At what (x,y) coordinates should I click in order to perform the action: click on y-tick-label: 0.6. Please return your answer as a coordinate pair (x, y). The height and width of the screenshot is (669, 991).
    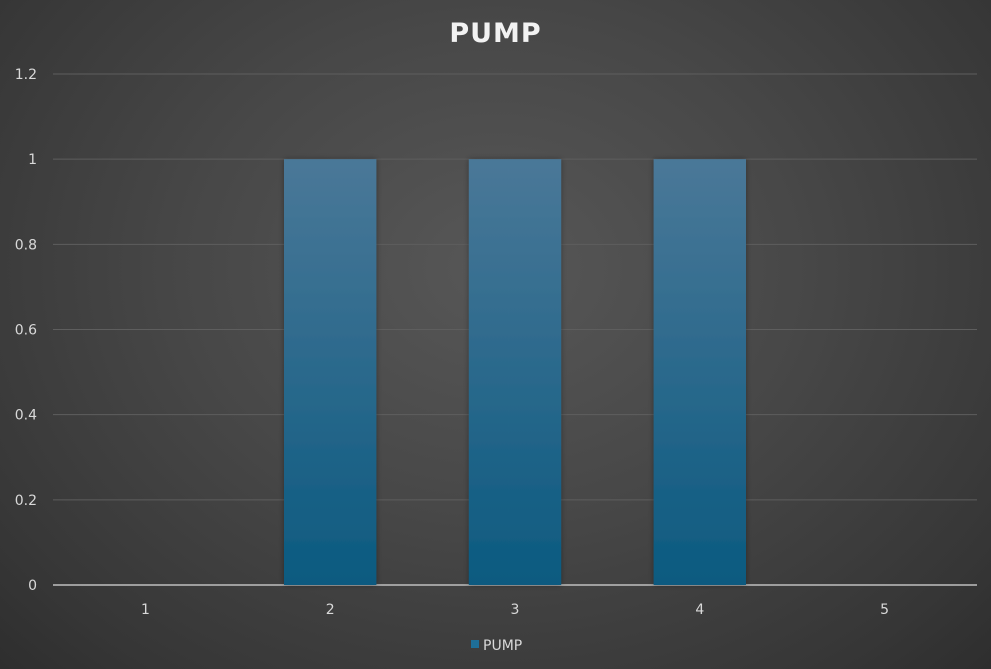
    Looking at the image, I should click on (26, 331).